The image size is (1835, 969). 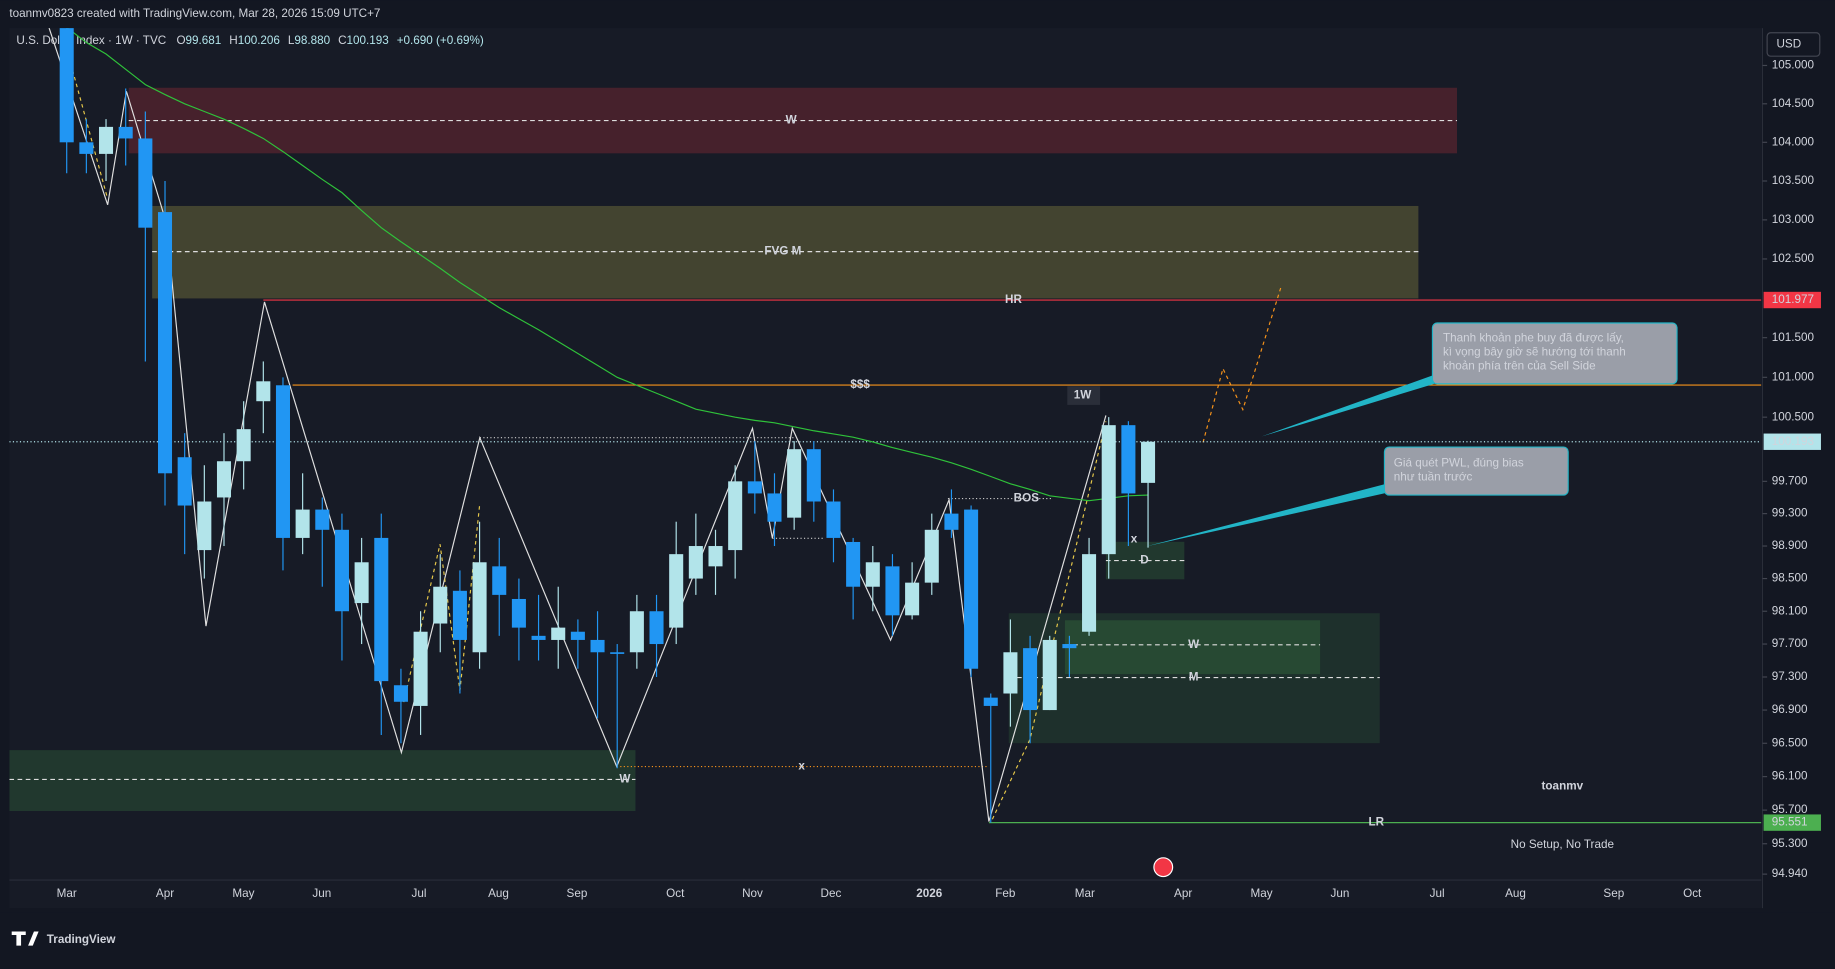 What do you see at coordinates (1194, 644) in the screenshot?
I see `zone-label: W` at bounding box center [1194, 644].